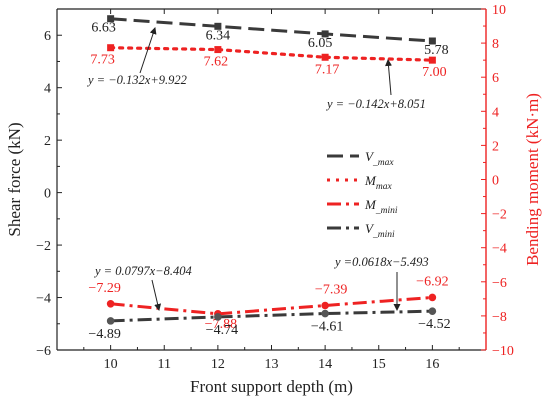 This screenshot has height=405, width=550. What do you see at coordinates (532, 179) in the screenshot?
I see `y-right-axis-label: Bending moment (kN·m)` at bounding box center [532, 179].